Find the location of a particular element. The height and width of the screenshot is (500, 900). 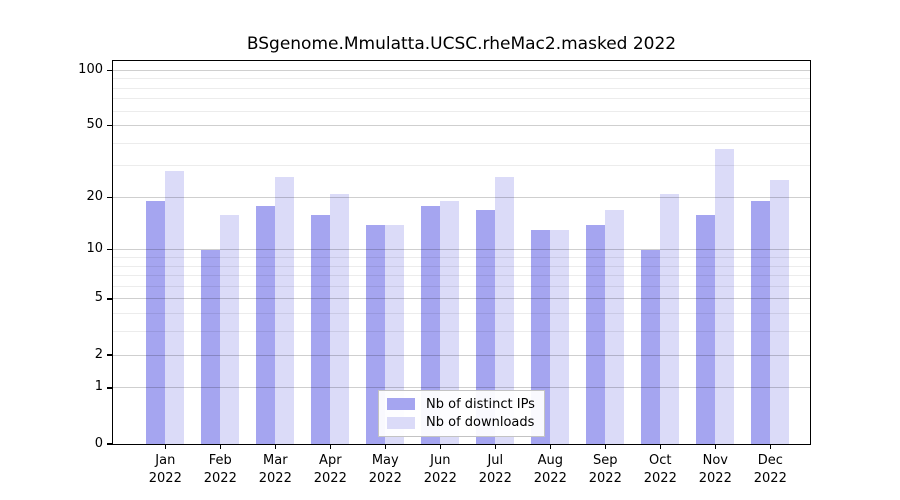

x-axis-label: Nov 2022 is located at coordinates (715, 469).